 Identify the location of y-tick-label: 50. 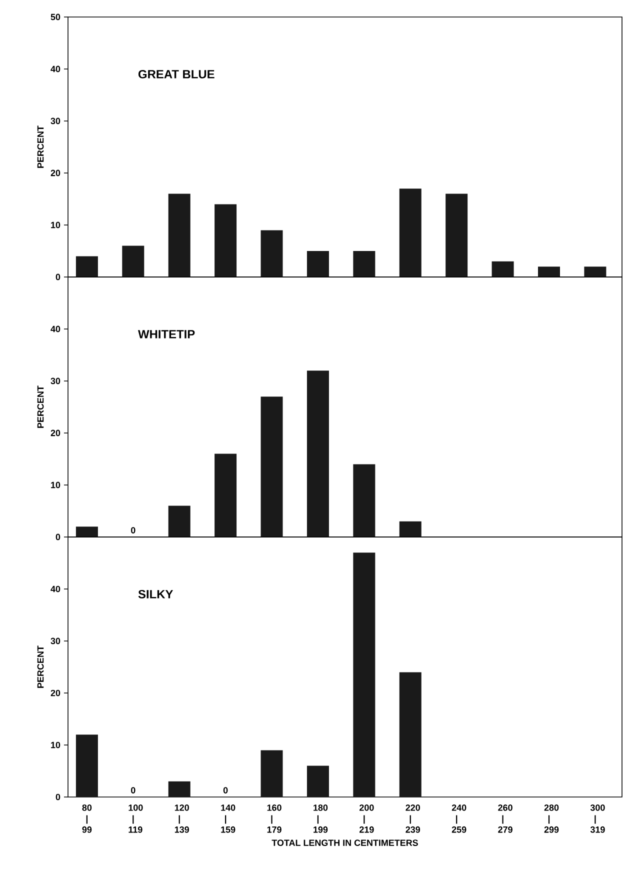
(55, 17).